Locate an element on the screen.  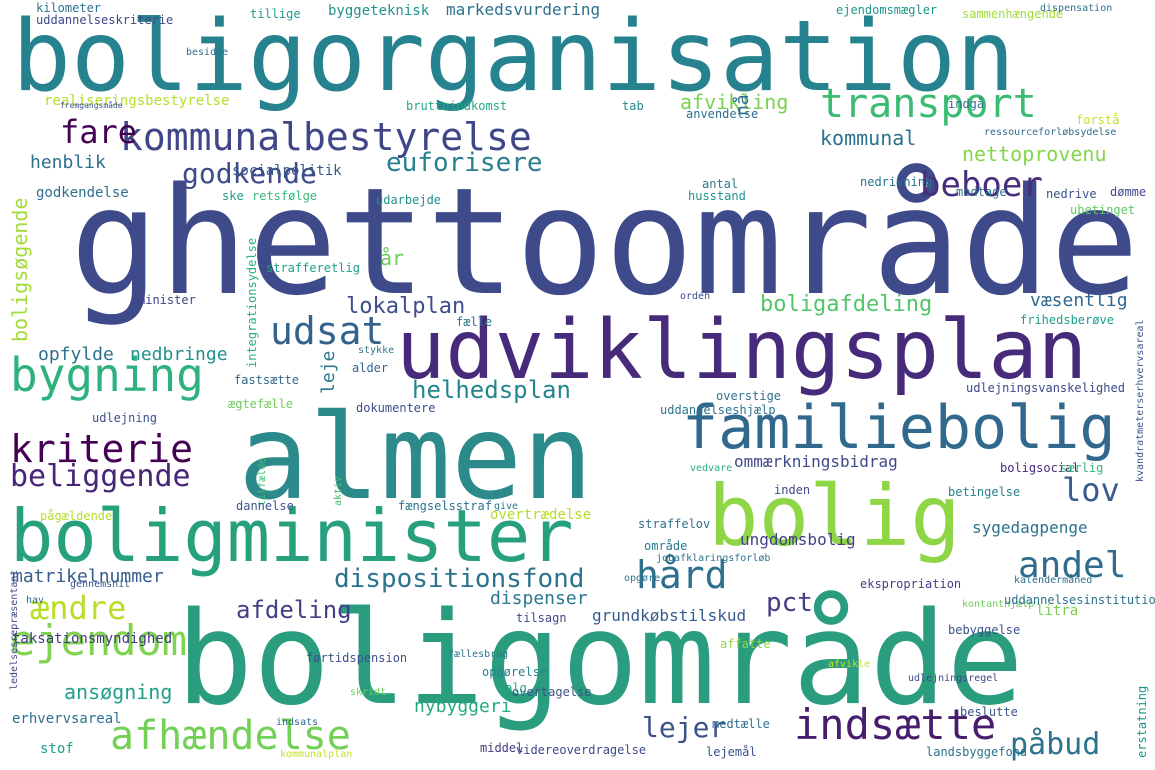
cloud-word: uddannelseshjælp is located at coordinates (718, 410).